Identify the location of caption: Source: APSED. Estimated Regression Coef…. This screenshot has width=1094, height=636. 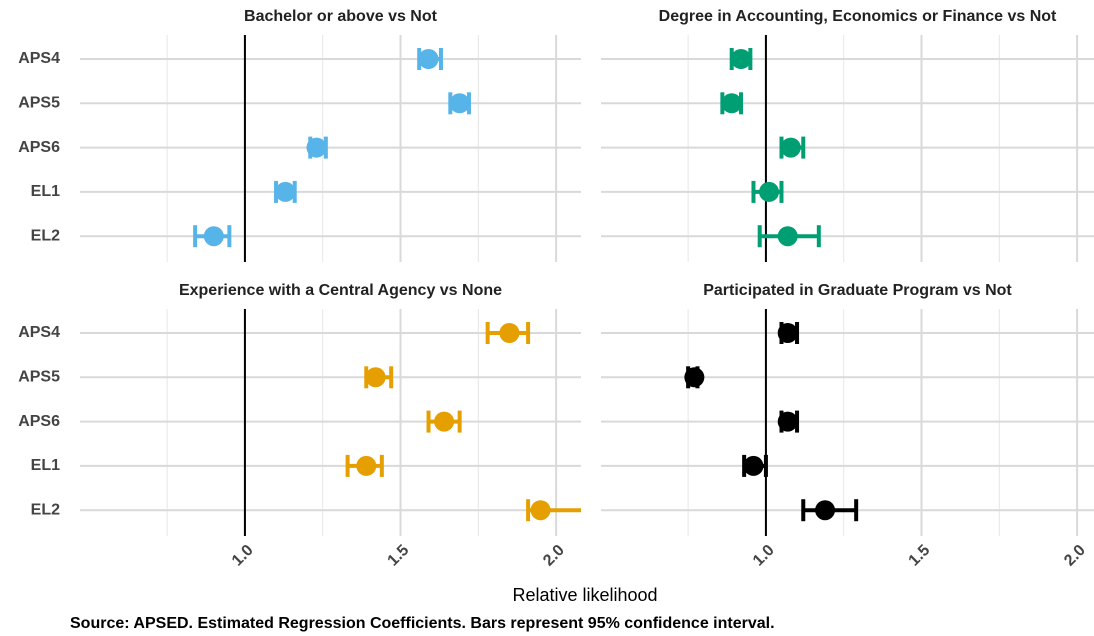
(422, 623).